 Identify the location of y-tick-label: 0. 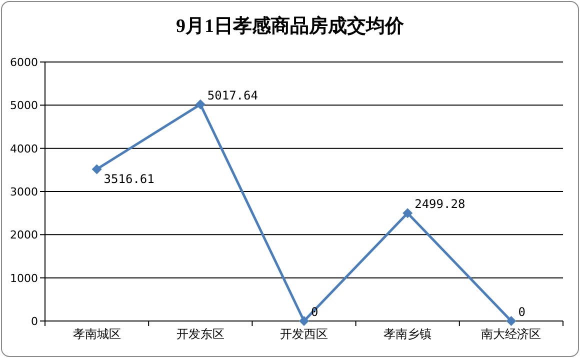
(34, 321).